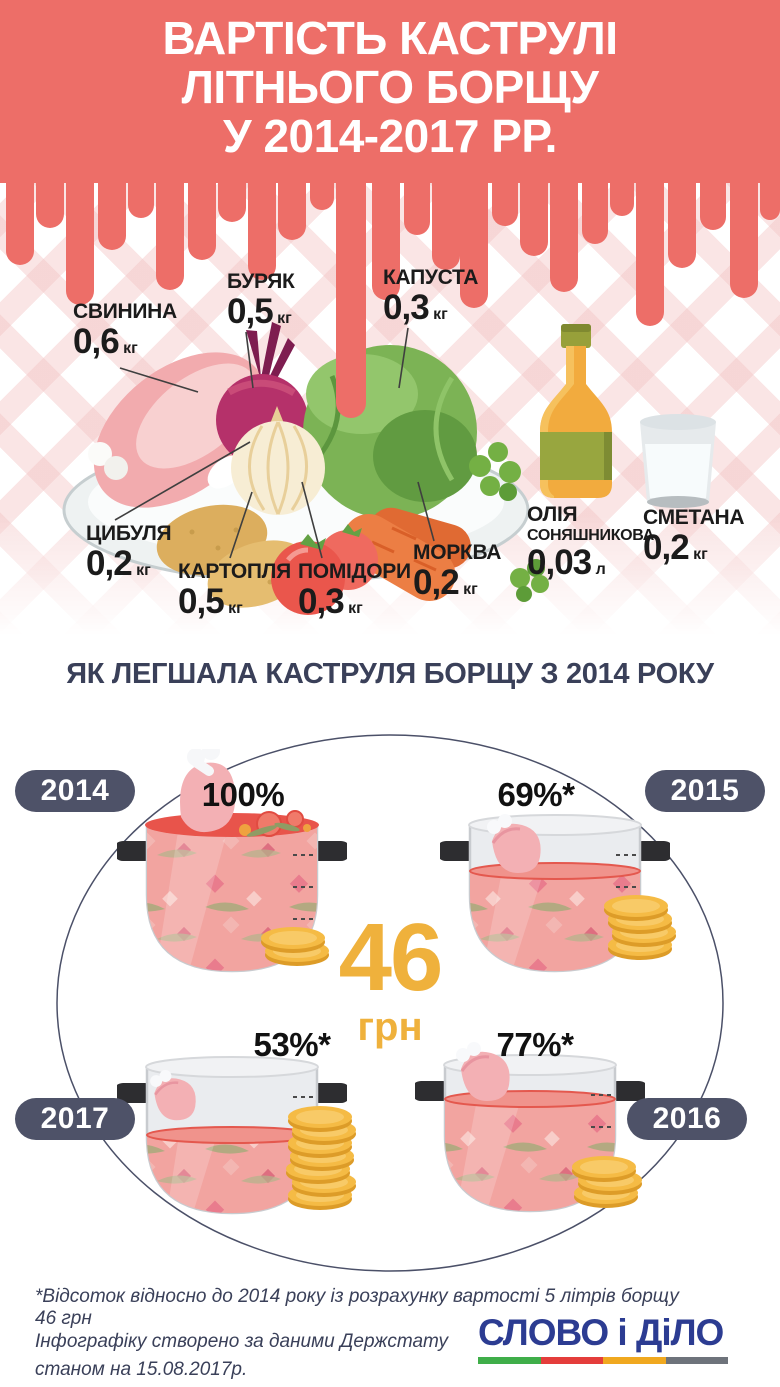 This screenshot has width=780, height=1387. I want to click on broth-garnish, so click(275, 823).